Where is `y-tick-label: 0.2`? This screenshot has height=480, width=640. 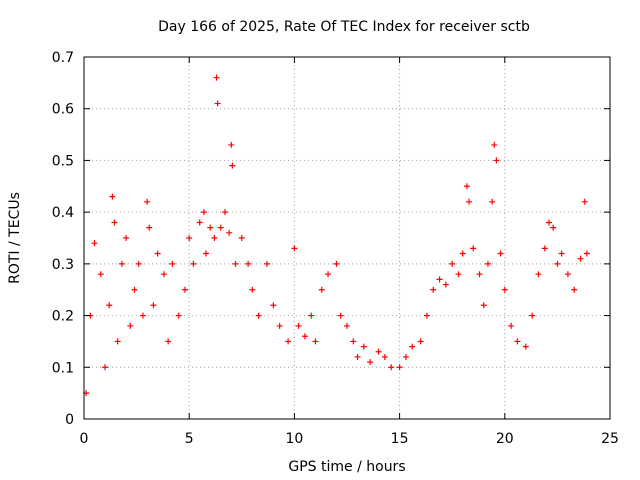
y-tick-label: 0.2 is located at coordinates (63, 317).